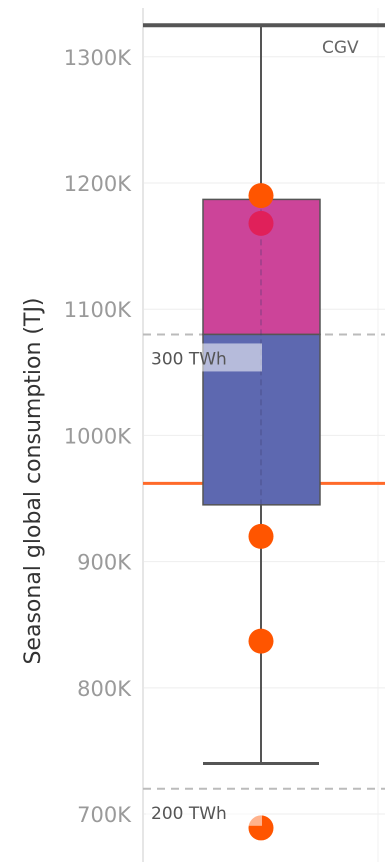  Describe the element at coordinates (98, 58) in the screenshot. I see `y-tick-label: 1300K` at that location.